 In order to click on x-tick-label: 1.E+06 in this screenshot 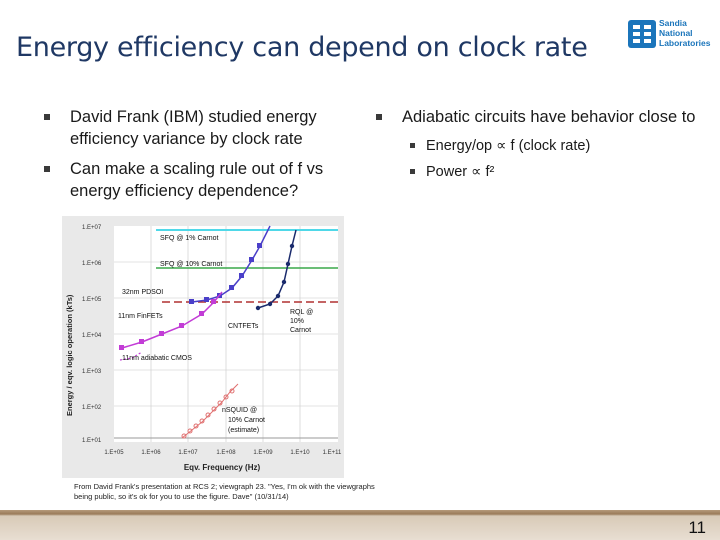, I will do `click(151, 453)`.